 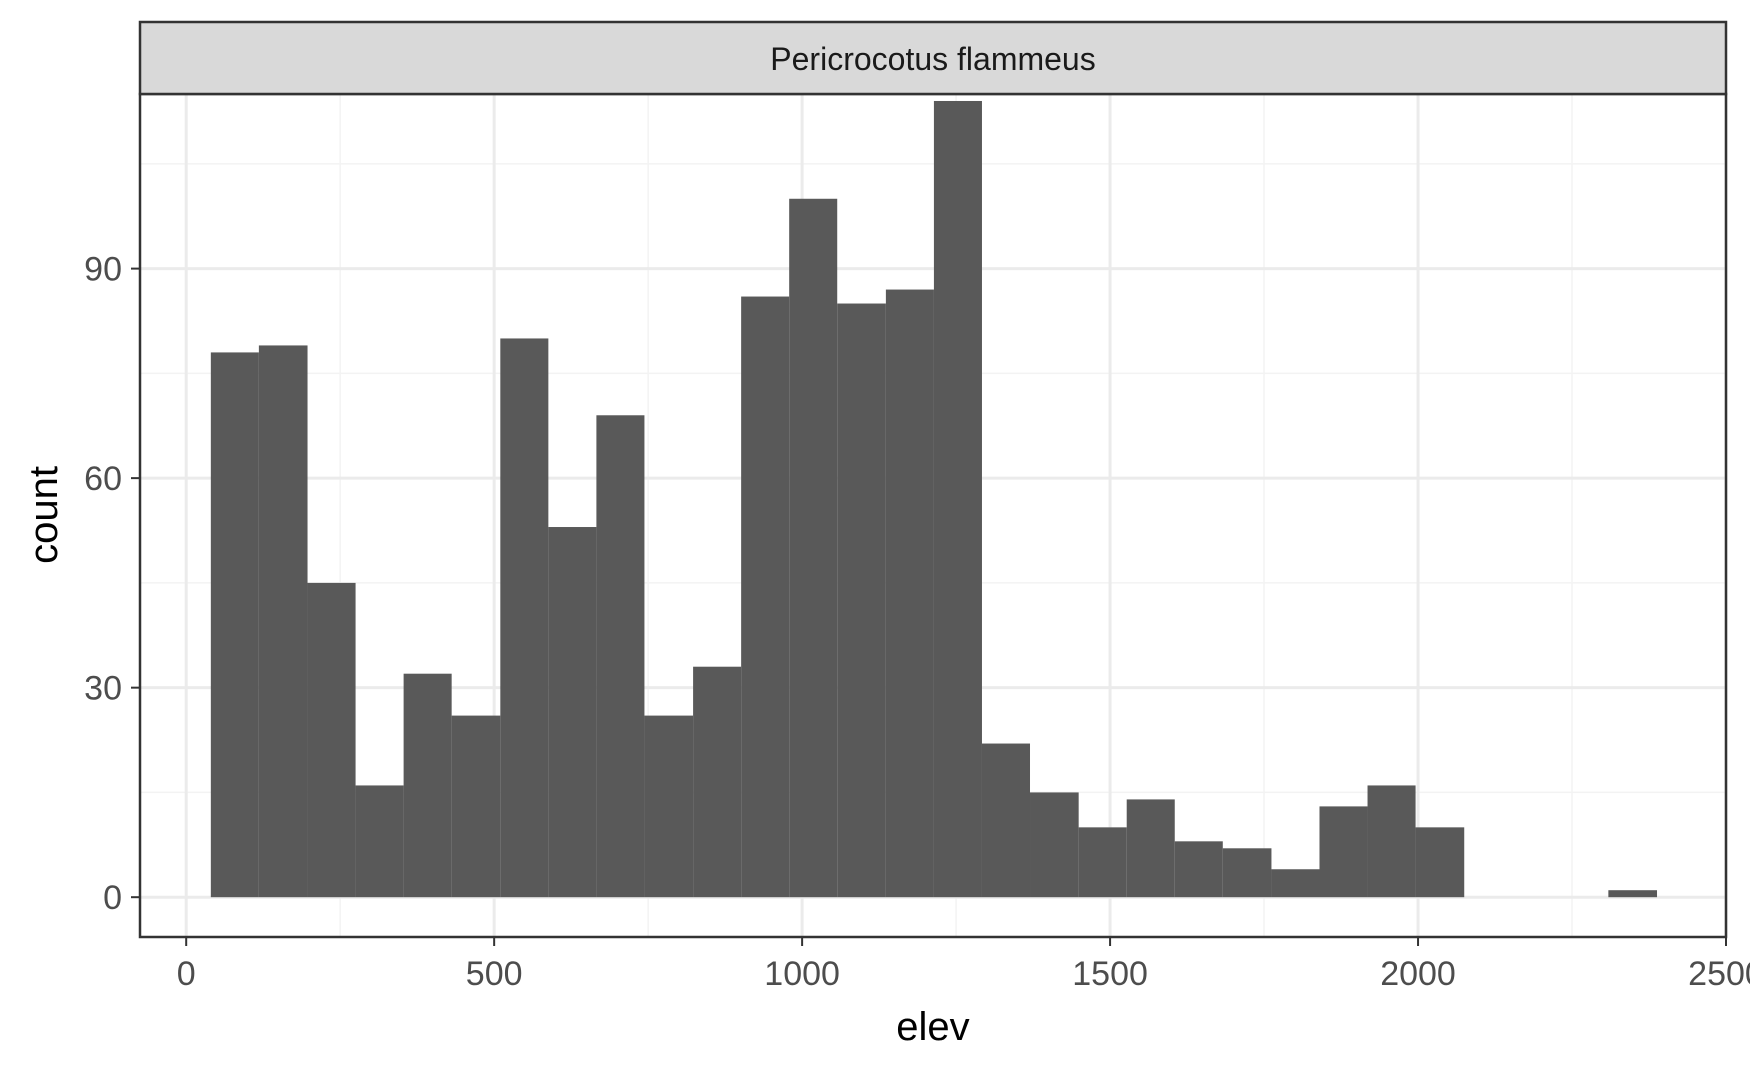 I want to click on y-tick-label: 60, so click(x=103, y=479).